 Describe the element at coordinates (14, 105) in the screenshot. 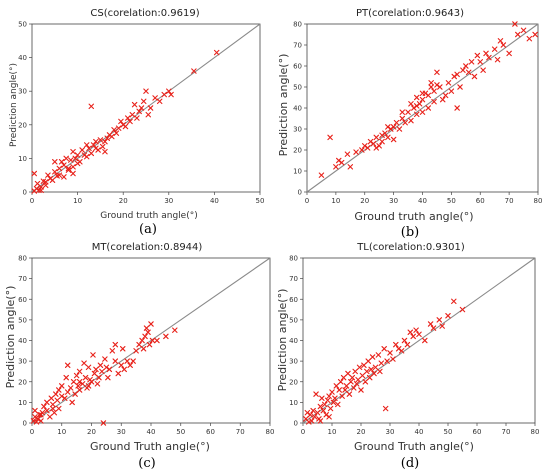

I see `ylabel-cs: Prediction angle(°)` at that location.